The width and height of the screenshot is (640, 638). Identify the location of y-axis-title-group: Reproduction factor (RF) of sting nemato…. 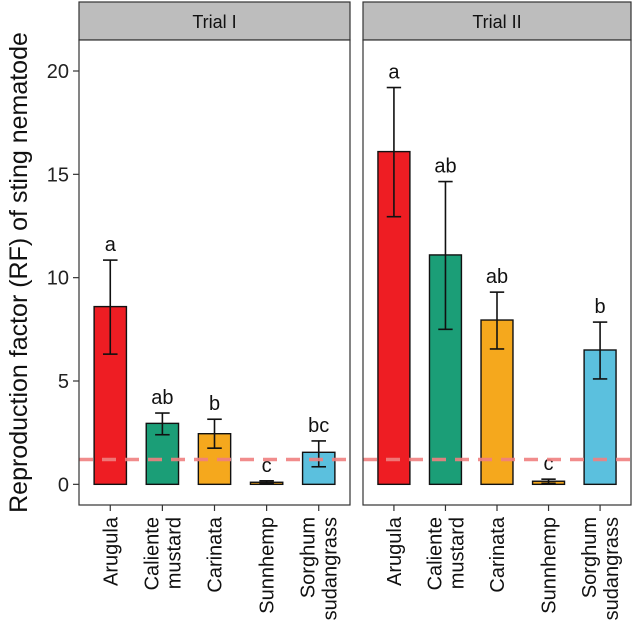
(19, 272).